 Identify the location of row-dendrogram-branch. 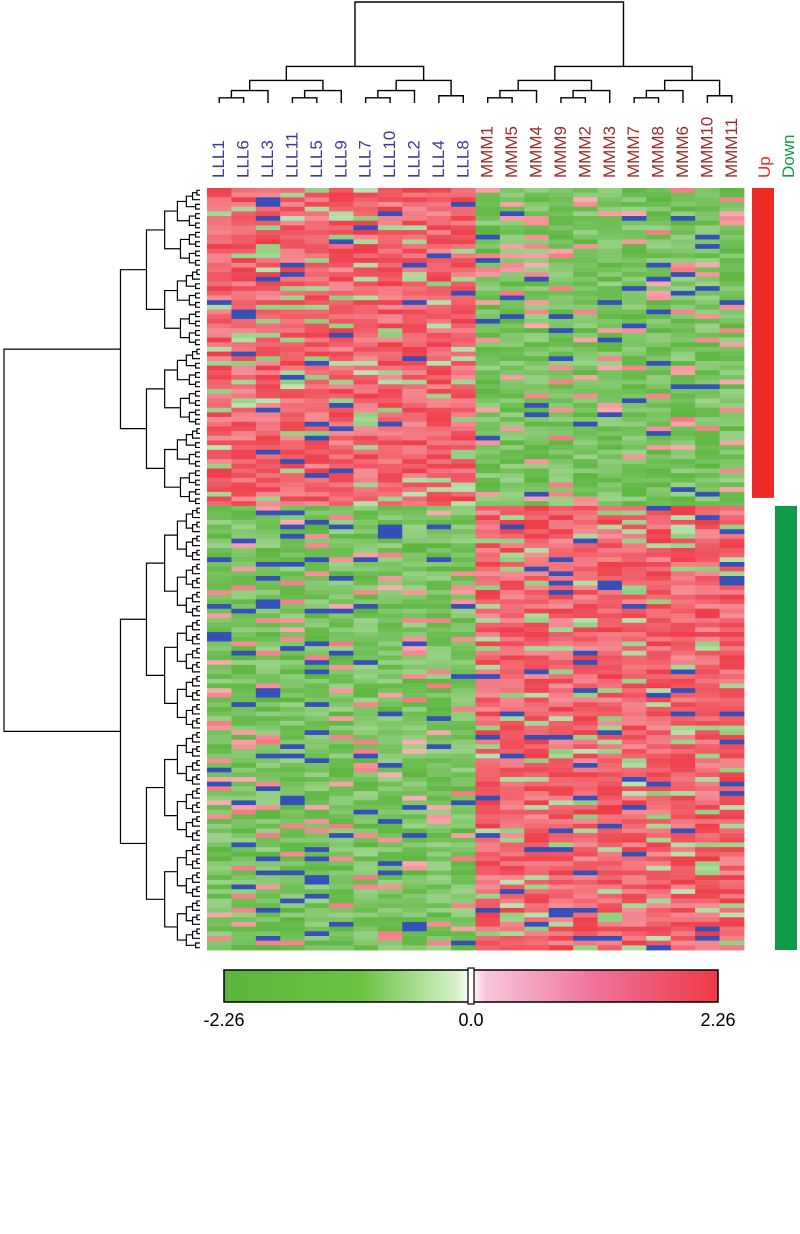
(183, 370).